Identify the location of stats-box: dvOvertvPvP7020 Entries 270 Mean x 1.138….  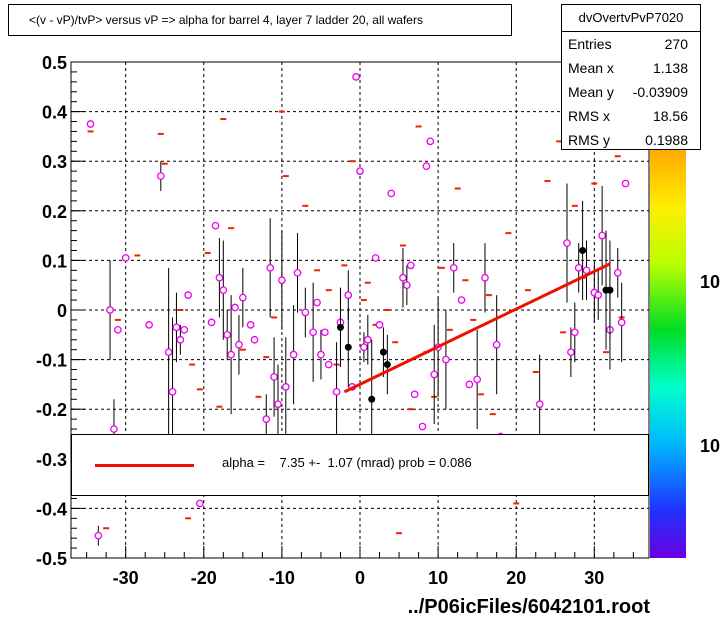
(631, 77).